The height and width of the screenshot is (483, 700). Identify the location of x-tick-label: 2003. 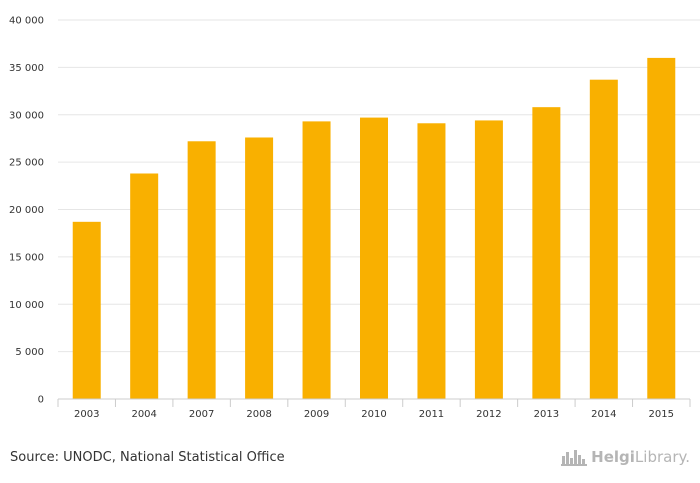
(86, 414).